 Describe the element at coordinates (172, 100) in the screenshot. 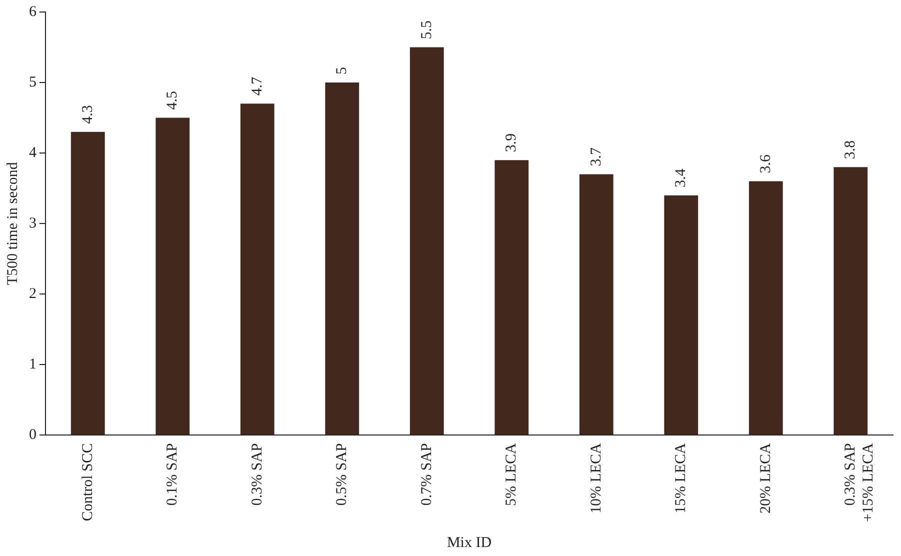

I see `data-label: 4.5` at that location.